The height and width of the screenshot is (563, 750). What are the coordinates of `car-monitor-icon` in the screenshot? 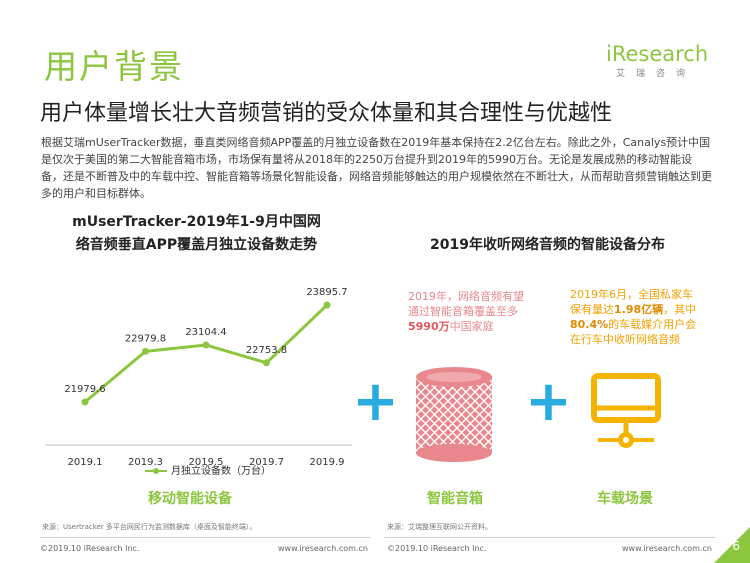 It's located at (626, 410).